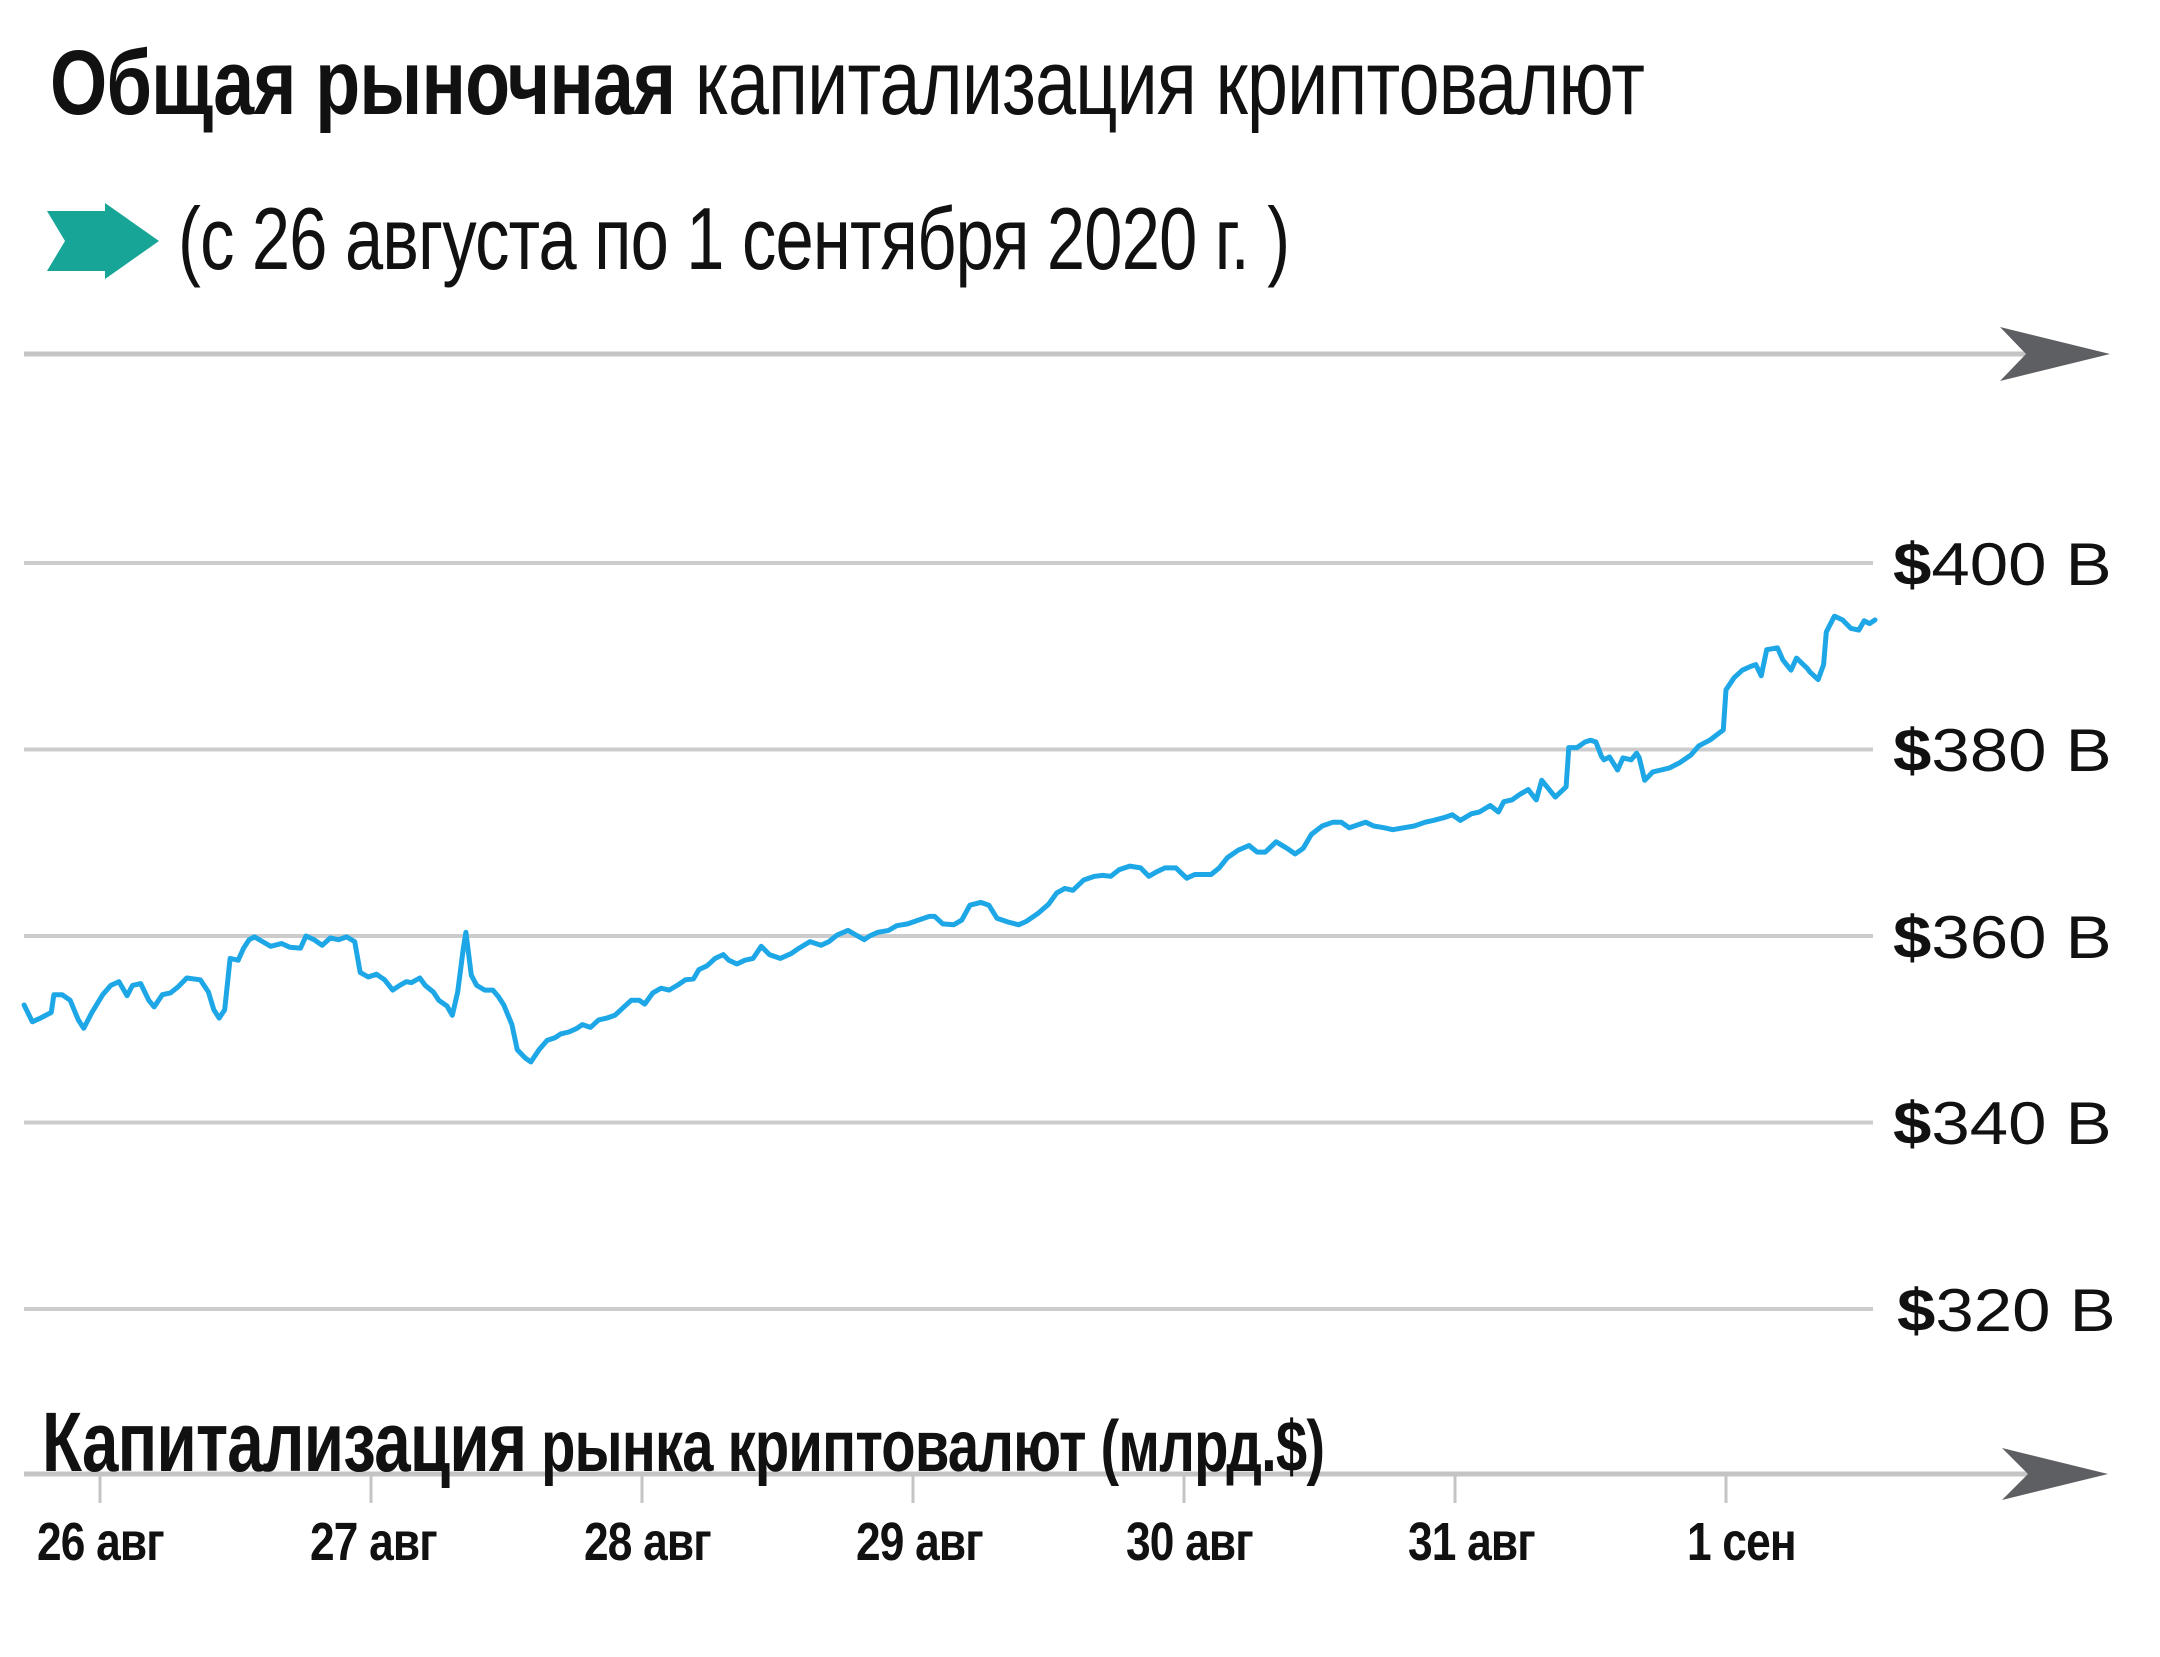 This screenshot has height=1657, width=2160. Describe the element at coordinates (2002, 750) in the screenshot. I see `y-label-380: $380 B` at that location.